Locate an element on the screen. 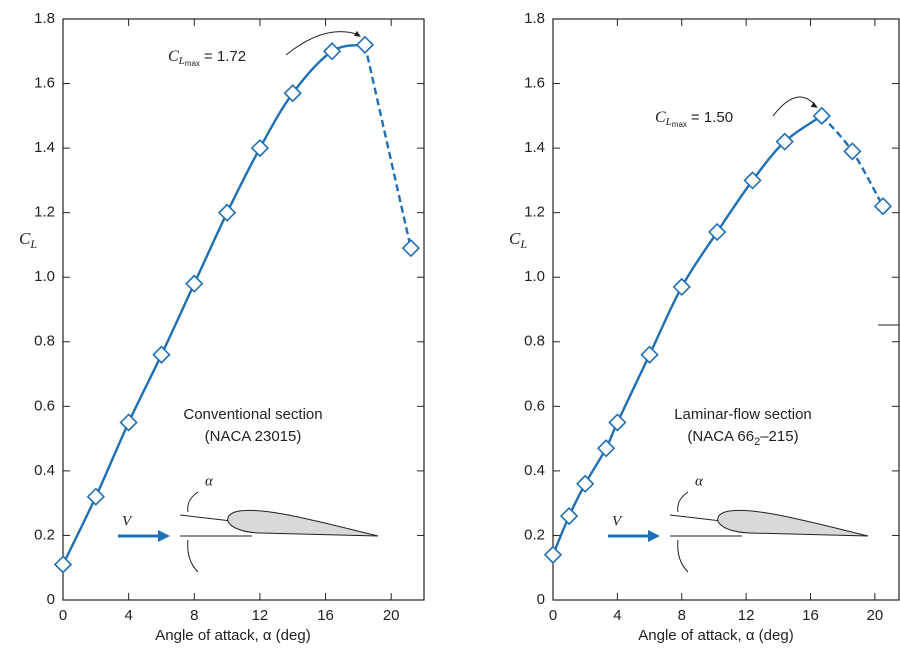 The width and height of the screenshot is (900, 654). section-label: Laminar-flow section is located at coordinates (743, 414).